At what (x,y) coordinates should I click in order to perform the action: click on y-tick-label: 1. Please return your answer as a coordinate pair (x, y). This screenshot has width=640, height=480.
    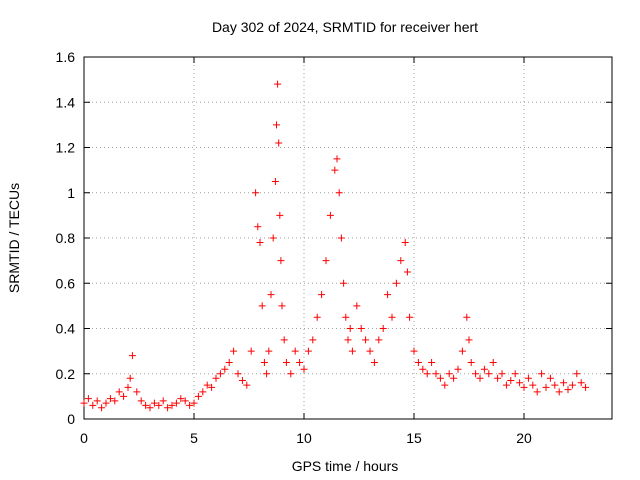
    Looking at the image, I should click on (71, 193).